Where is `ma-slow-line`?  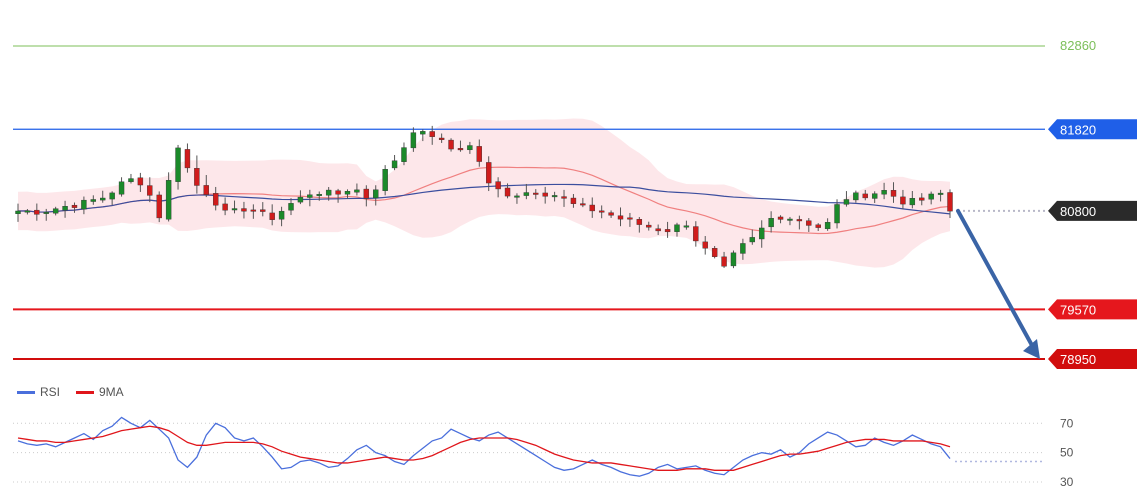
ma-slow-line is located at coordinates (484, 199).